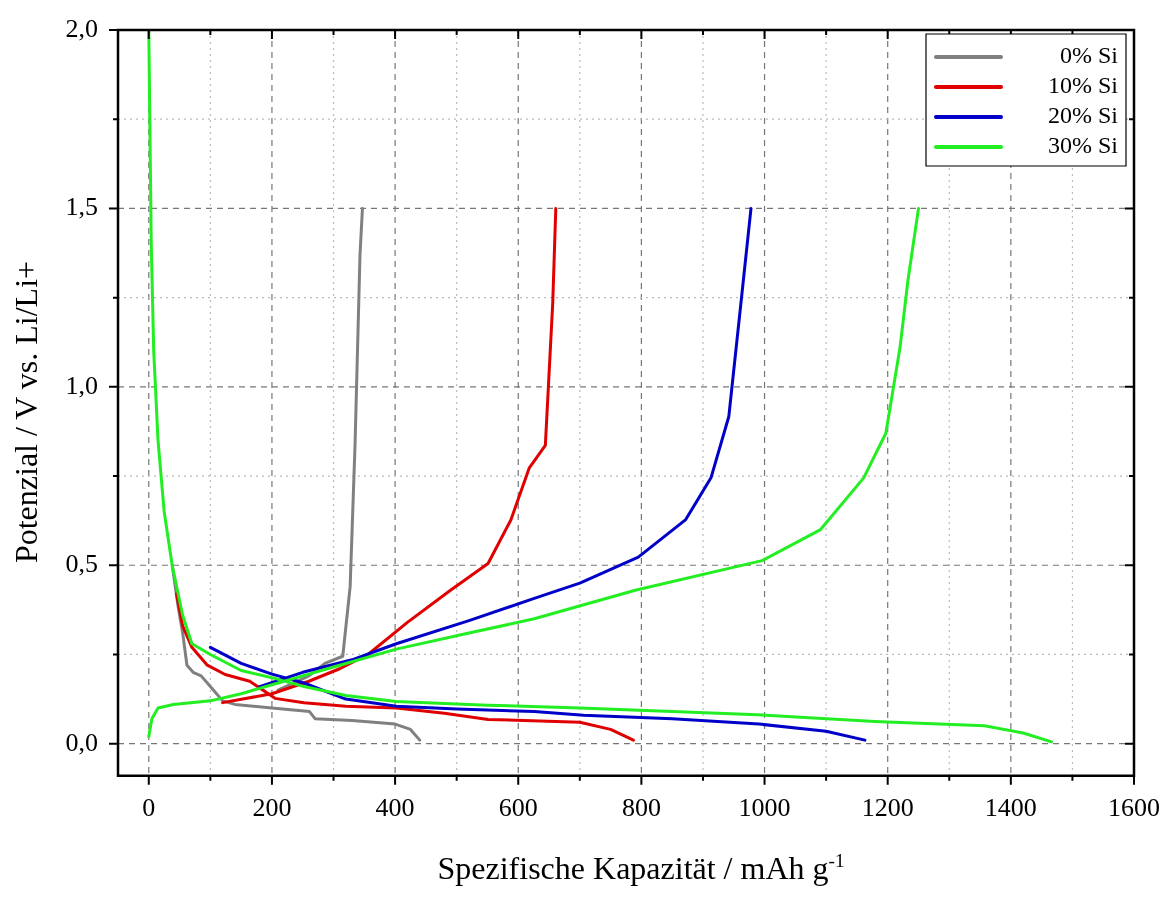  Describe the element at coordinates (1083, 145) in the screenshot. I see `legend-label: 30% Si` at that location.